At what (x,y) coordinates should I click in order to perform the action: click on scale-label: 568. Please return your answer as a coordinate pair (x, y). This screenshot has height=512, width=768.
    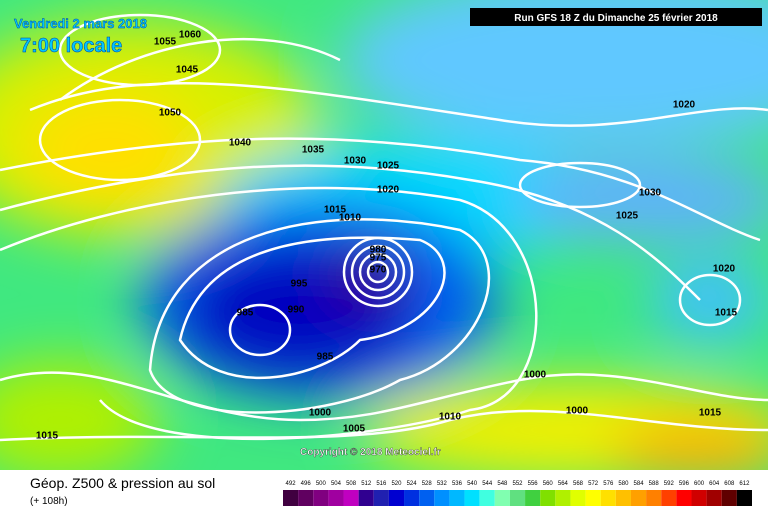
    Looking at the image, I should click on (578, 484).